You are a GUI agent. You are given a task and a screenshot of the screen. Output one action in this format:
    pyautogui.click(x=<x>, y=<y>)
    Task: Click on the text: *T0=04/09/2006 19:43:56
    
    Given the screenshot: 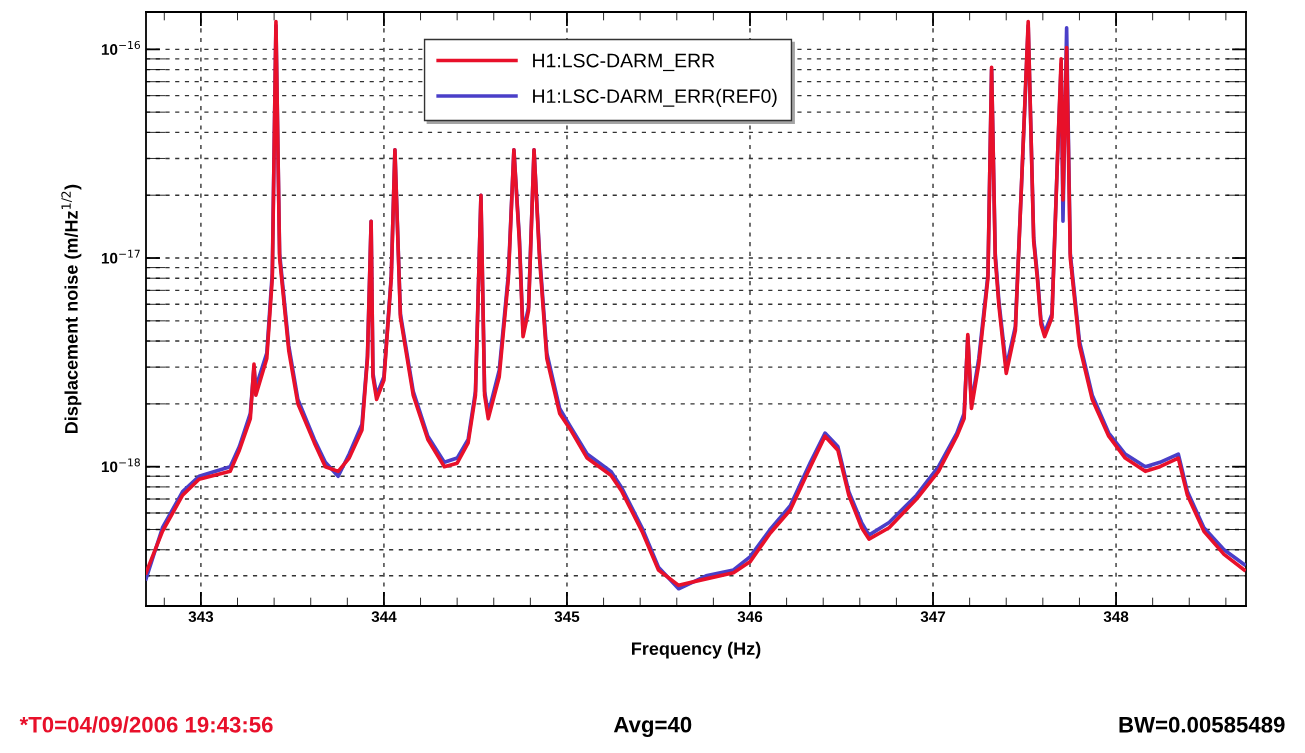 What is the action you would take?
    pyautogui.click(x=146, y=724)
    